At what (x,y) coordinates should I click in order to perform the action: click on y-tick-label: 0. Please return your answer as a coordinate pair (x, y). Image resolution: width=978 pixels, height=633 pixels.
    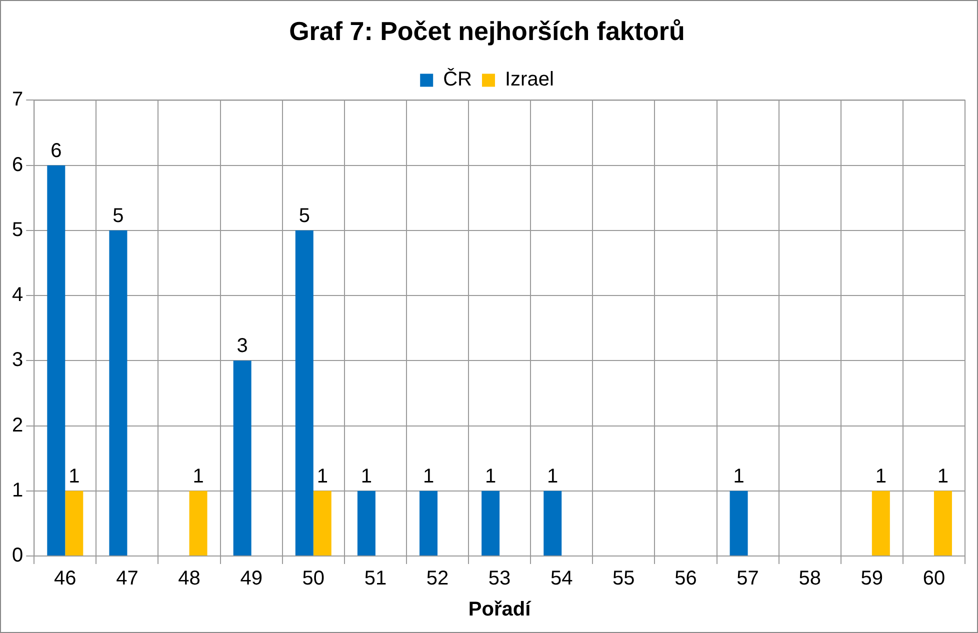
    Looking at the image, I should click on (18, 555).